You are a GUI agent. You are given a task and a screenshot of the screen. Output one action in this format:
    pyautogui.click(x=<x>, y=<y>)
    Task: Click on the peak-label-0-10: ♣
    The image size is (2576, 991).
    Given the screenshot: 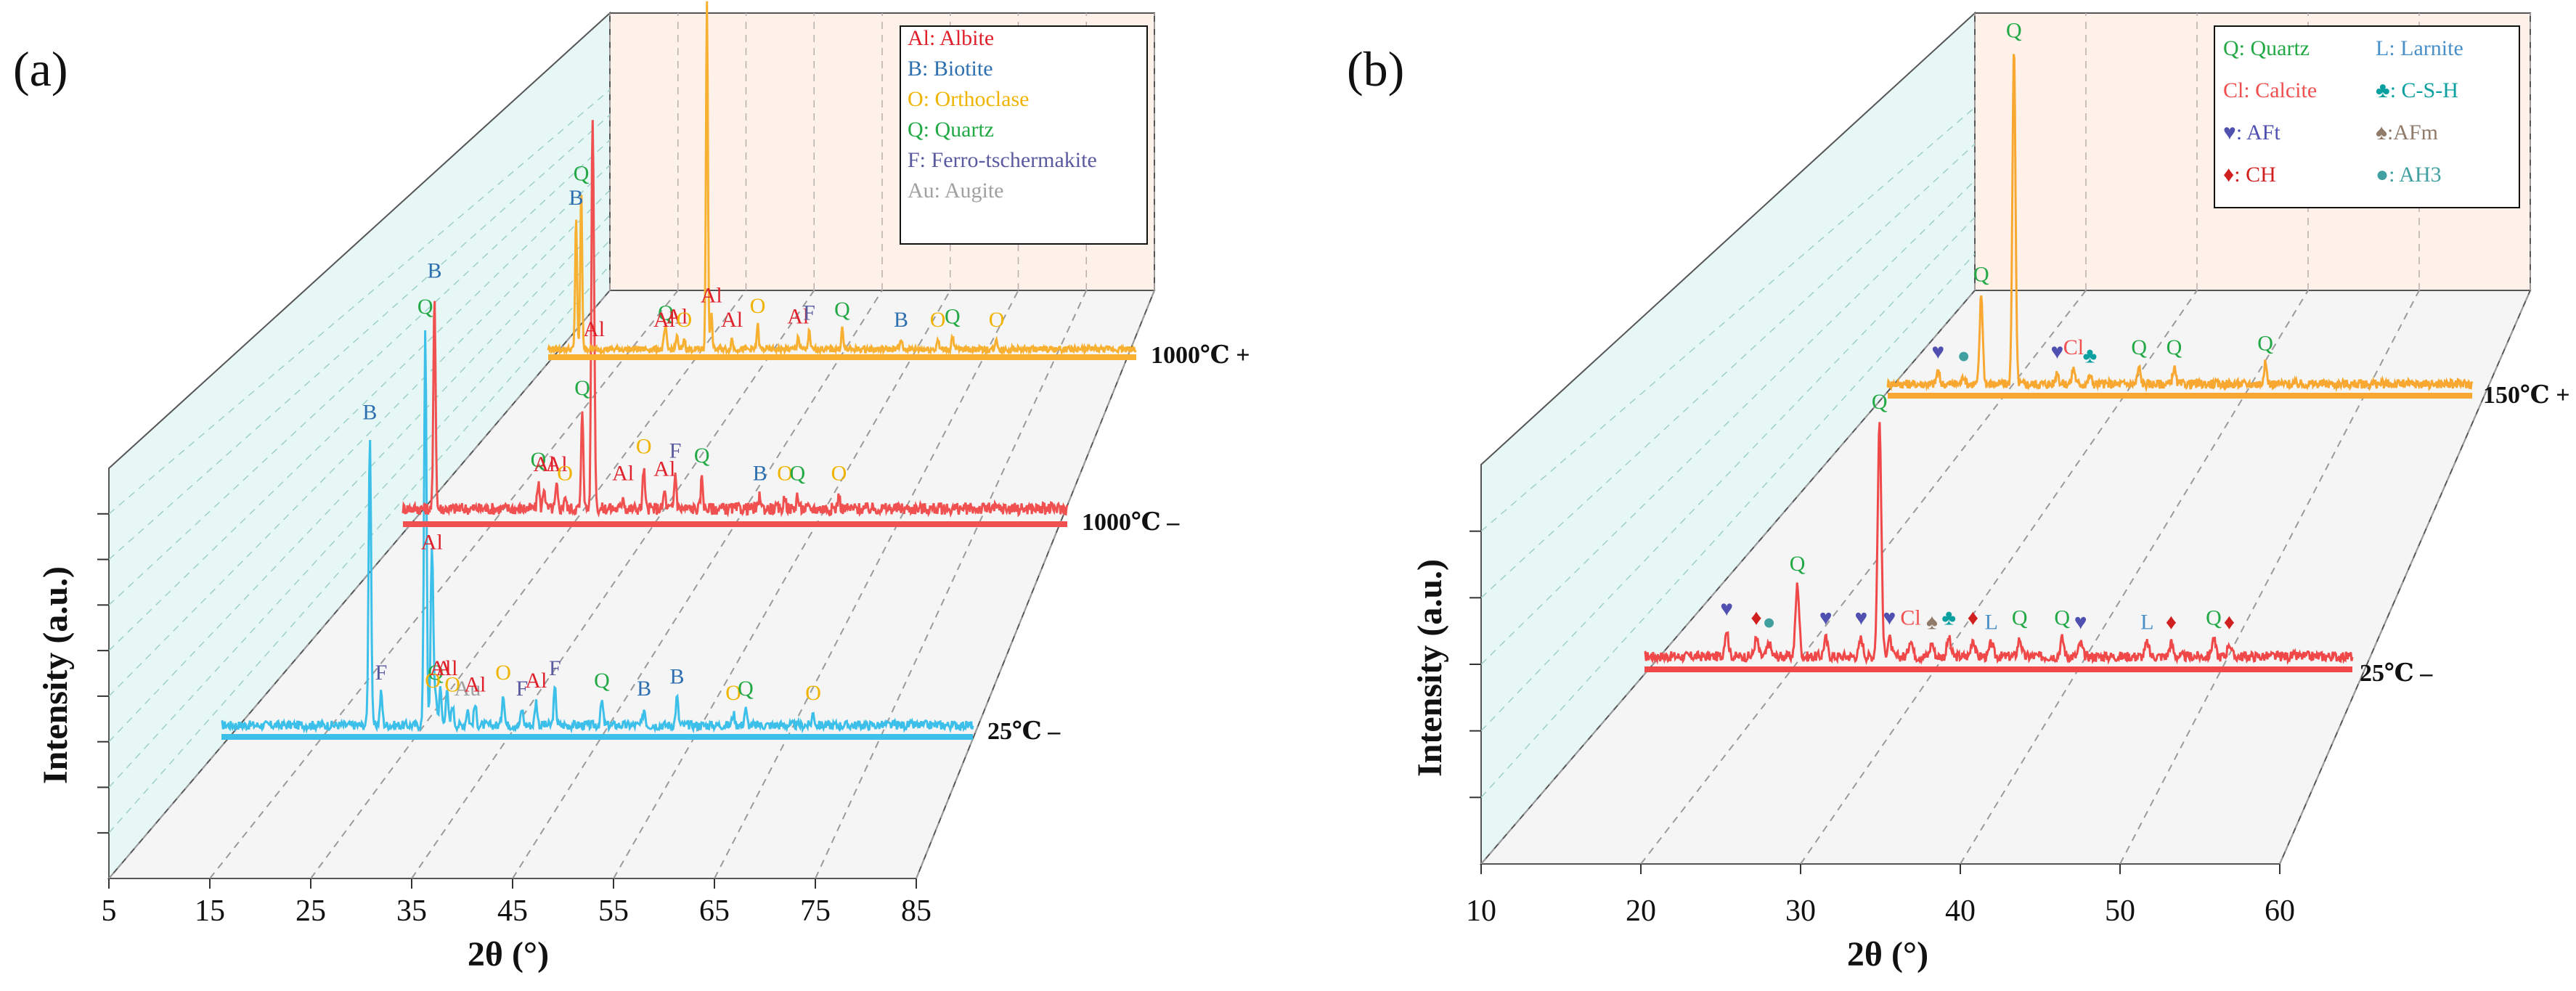 What is the action you would take?
    pyautogui.click(x=1948, y=617)
    